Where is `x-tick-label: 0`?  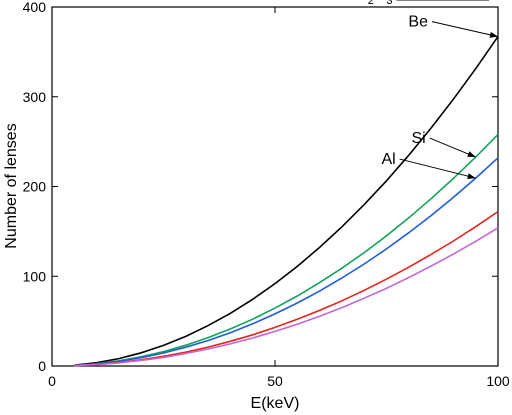
x-tick-label: 0 is located at coordinates (52, 381).